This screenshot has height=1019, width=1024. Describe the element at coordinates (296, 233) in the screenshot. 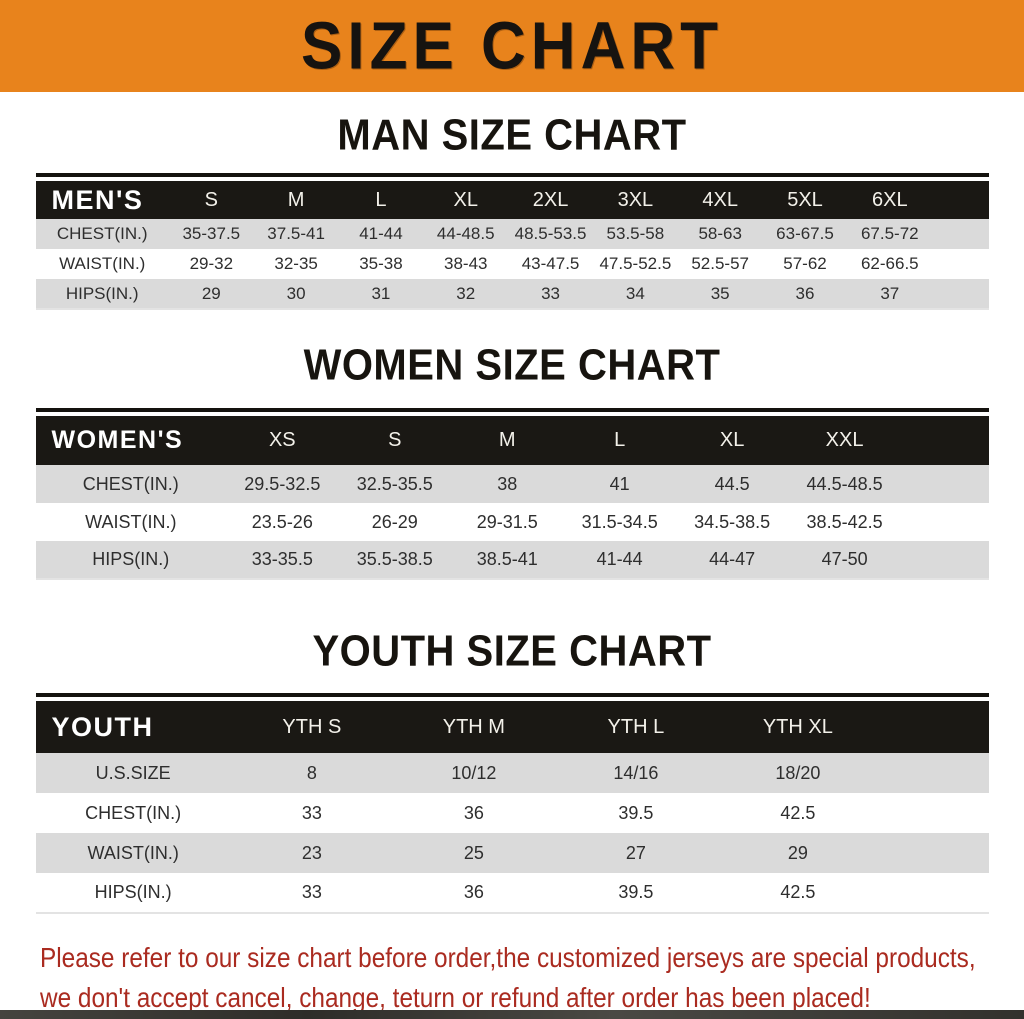

I see `size-value: 37.5-41` at that location.